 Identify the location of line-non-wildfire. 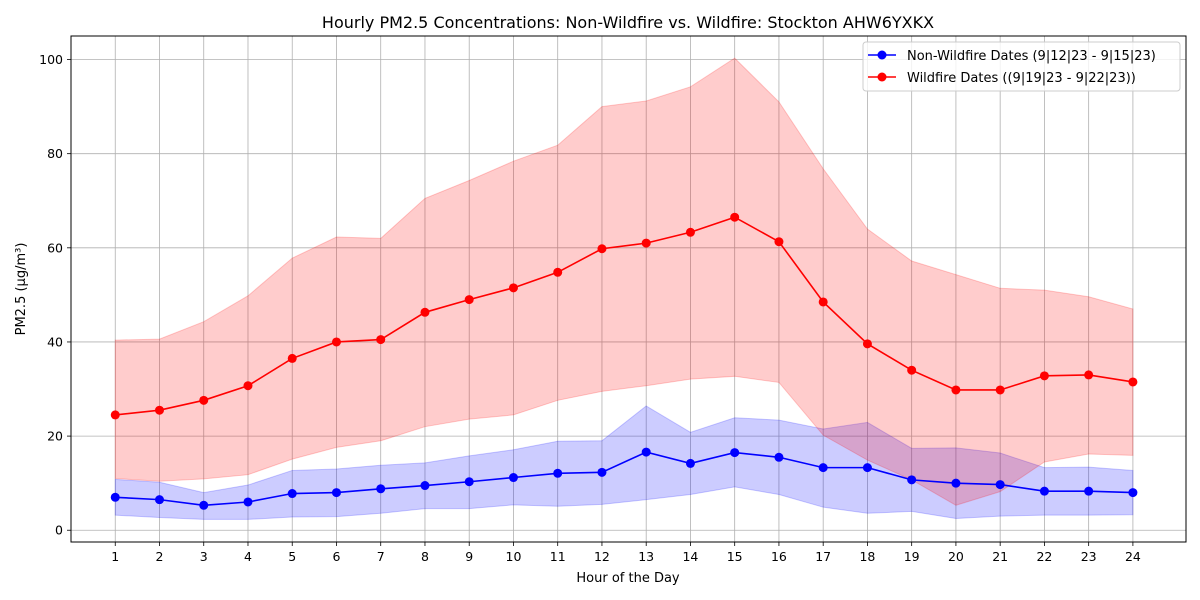
(624, 479).